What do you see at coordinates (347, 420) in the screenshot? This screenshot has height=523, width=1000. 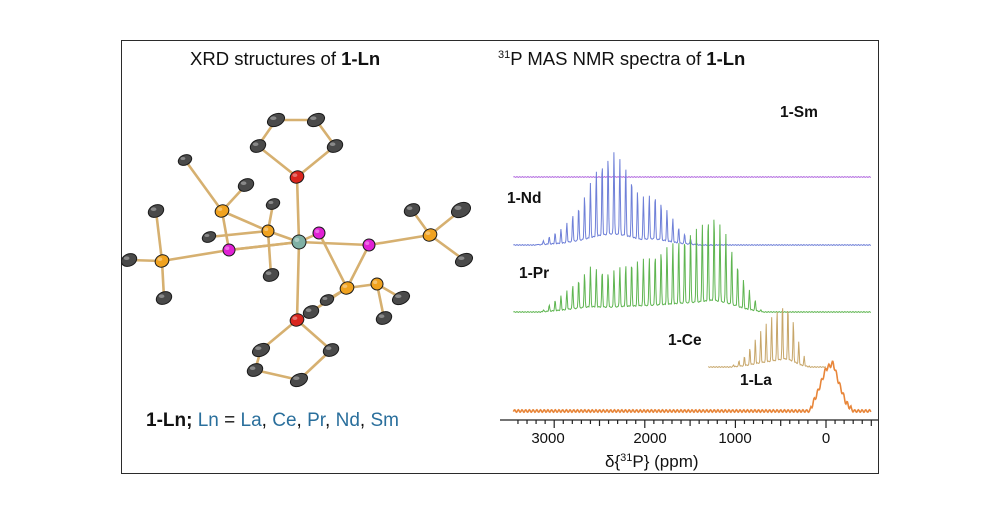 I see `ln-nd: Nd` at bounding box center [347, 420].